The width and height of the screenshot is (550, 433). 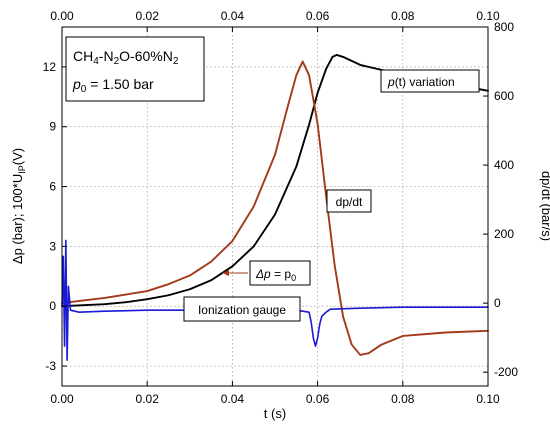 What do you see at coordinates (233, 399) in the screenshot?
I see `x-tick-label-bottom: 0.04` at bounding box center [233, 399].